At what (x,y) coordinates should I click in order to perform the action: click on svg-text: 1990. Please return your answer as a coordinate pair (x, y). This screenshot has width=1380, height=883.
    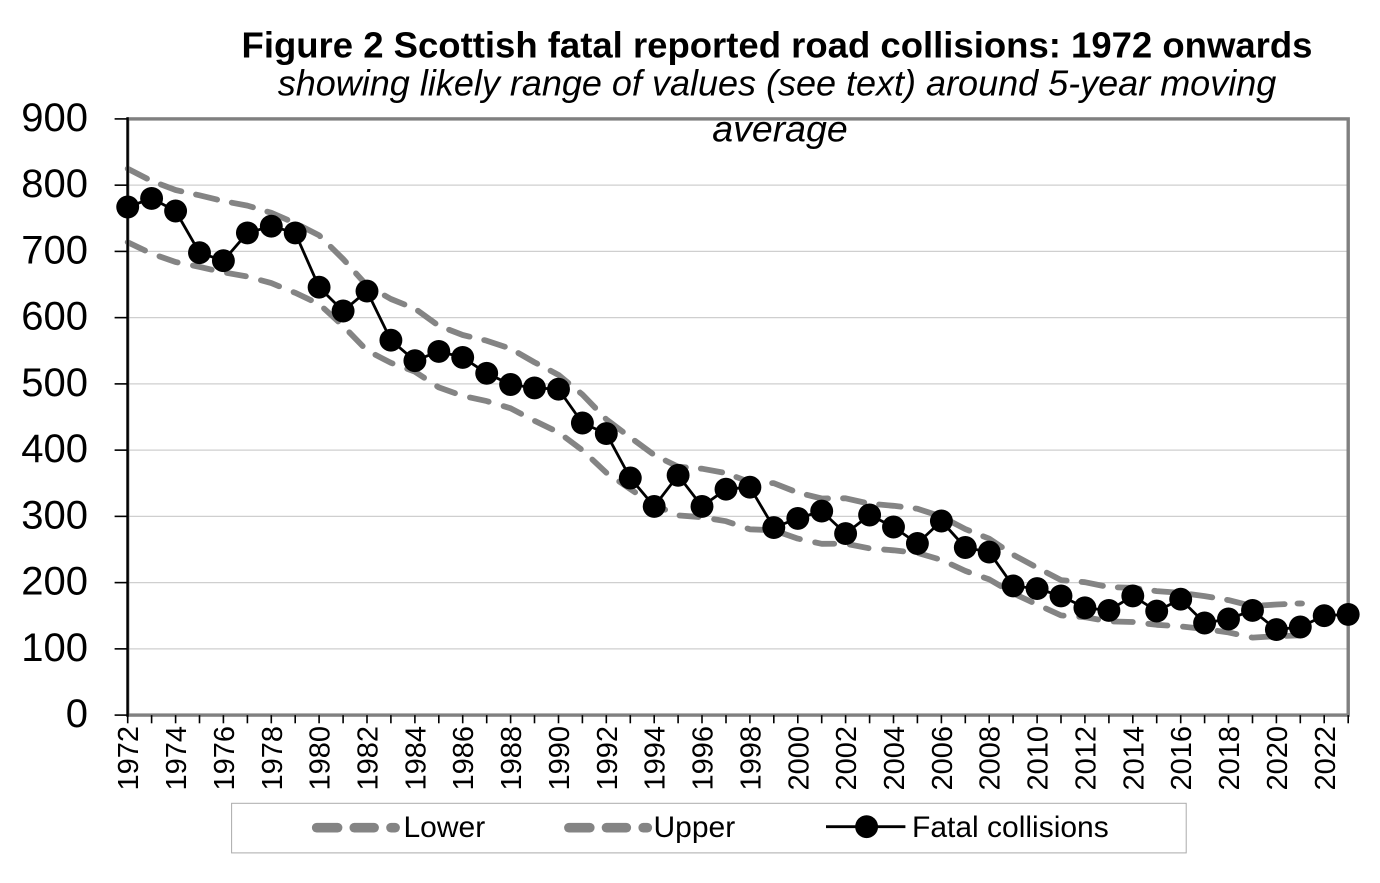
    Looking at the image, I should click on (560, 758).